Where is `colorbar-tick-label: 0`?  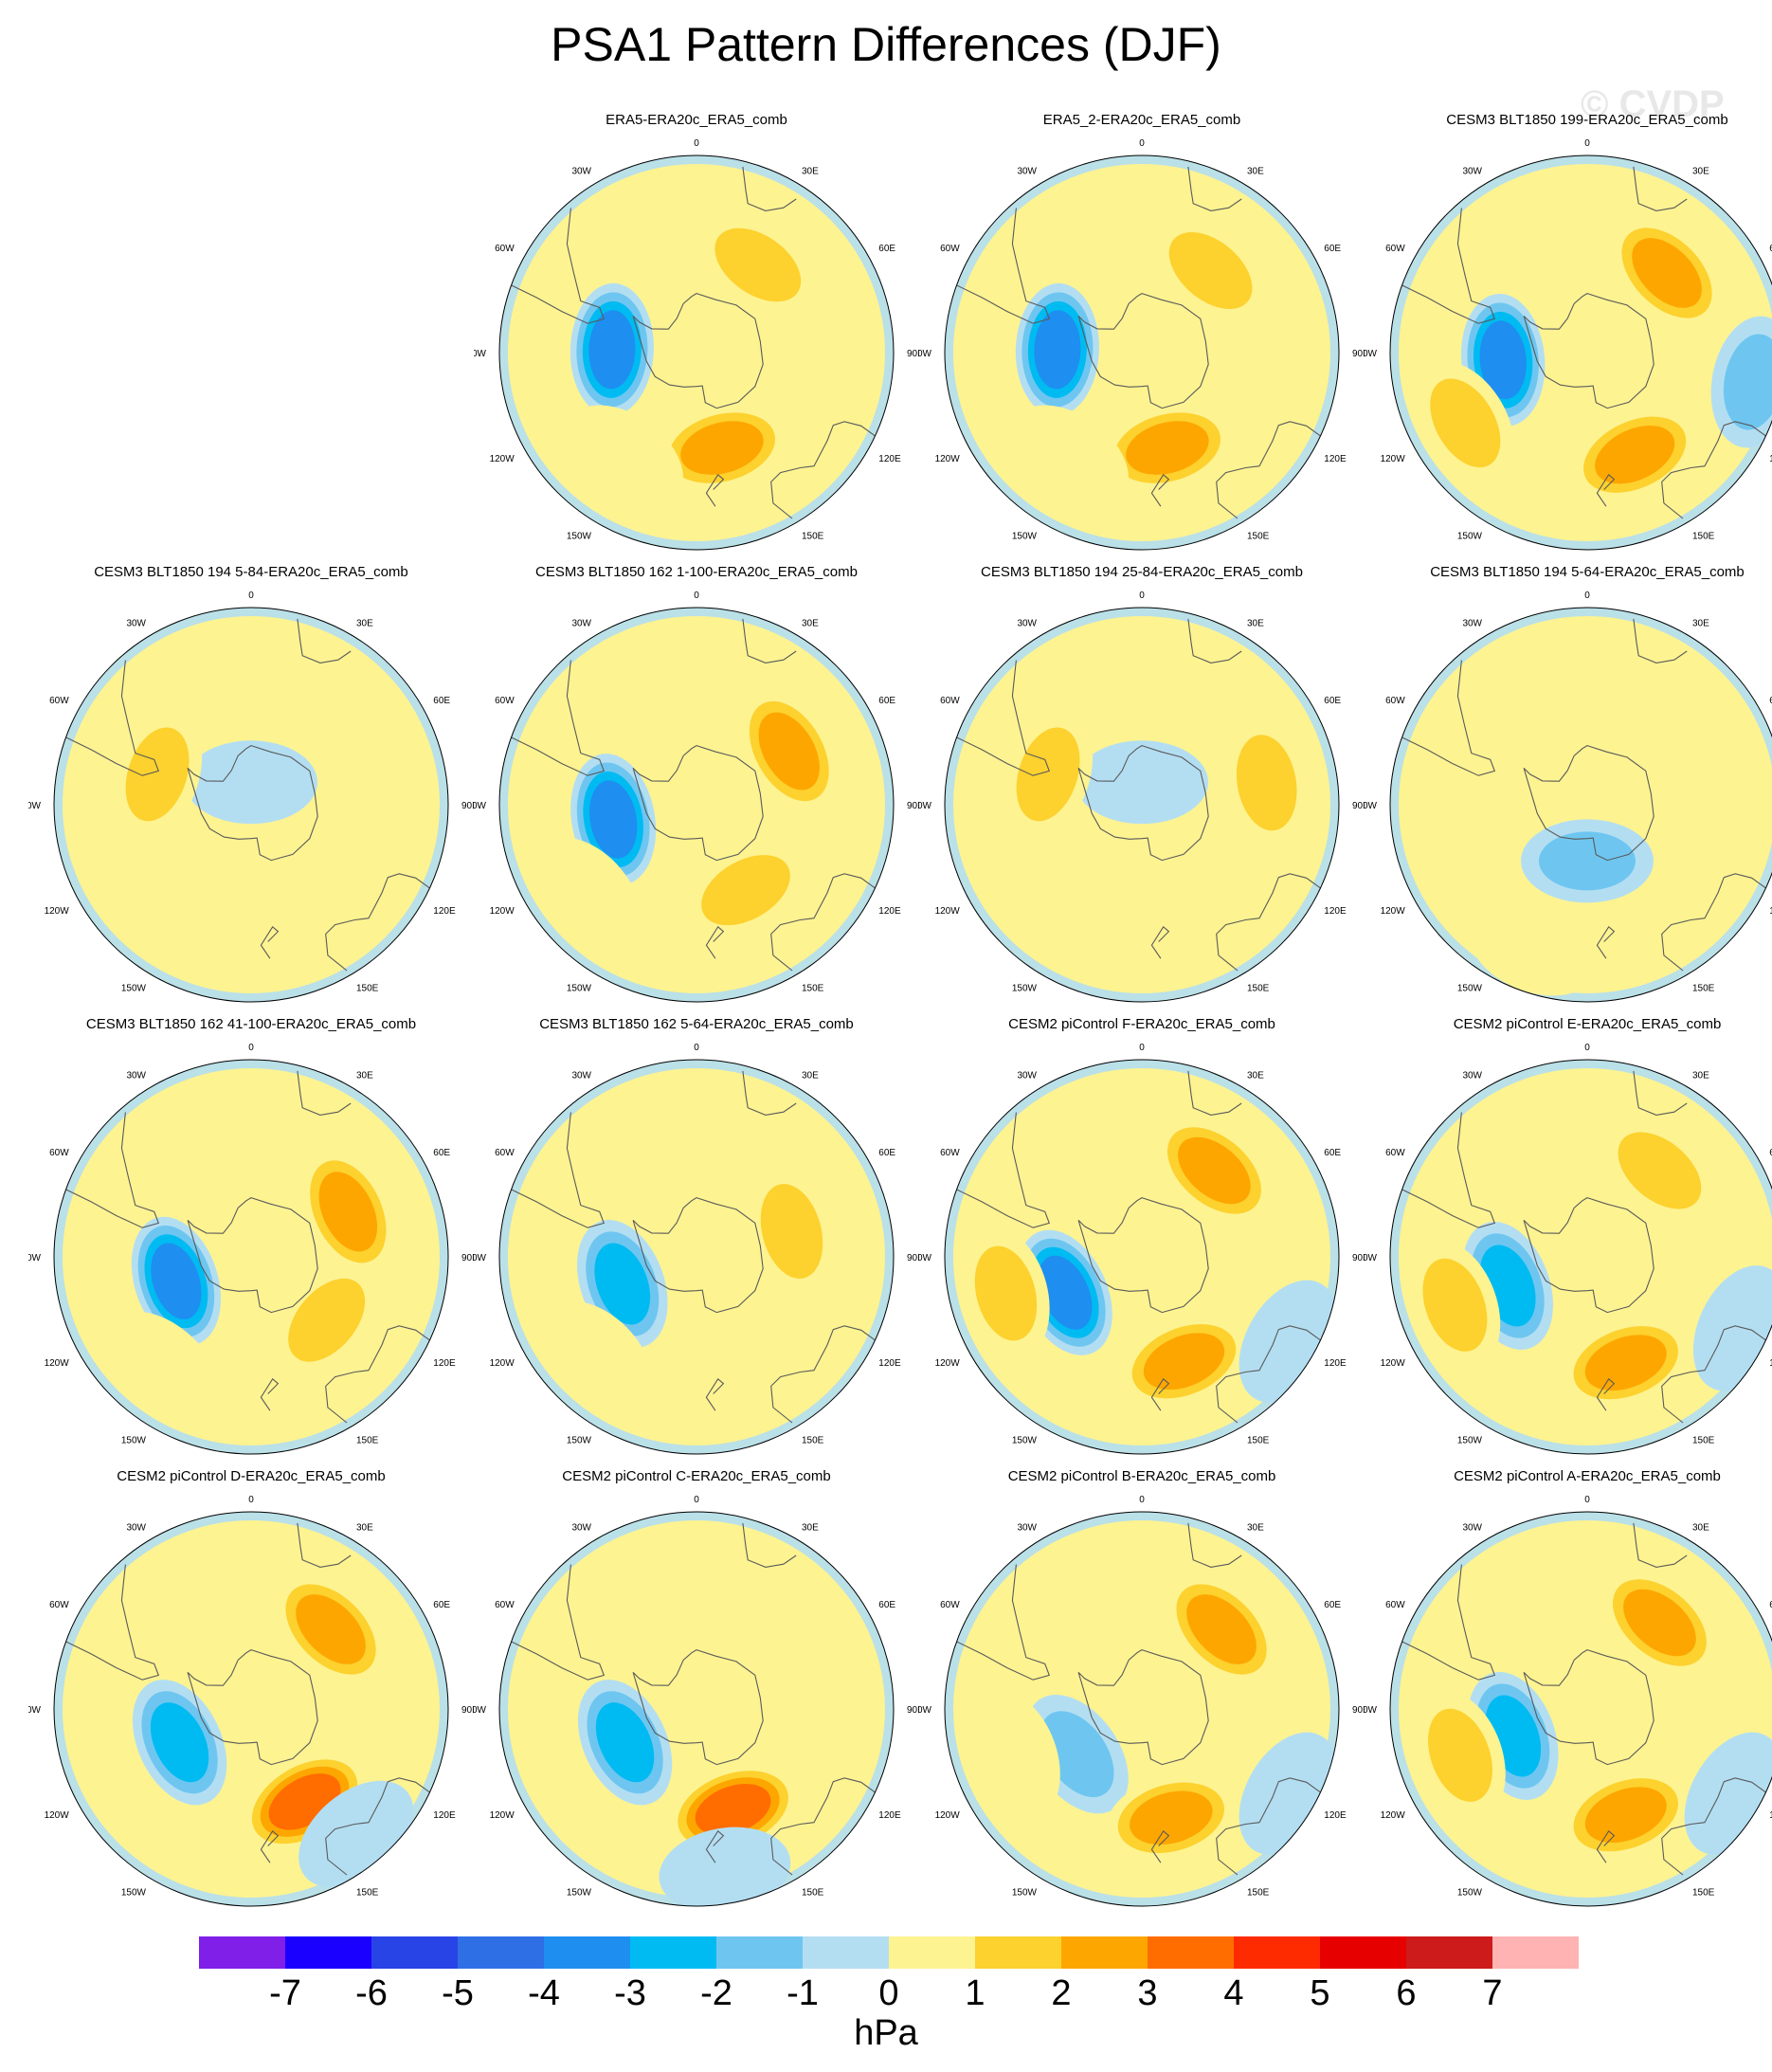
colorbar-tick-label: 0 is located at coordinates (888, 1993).